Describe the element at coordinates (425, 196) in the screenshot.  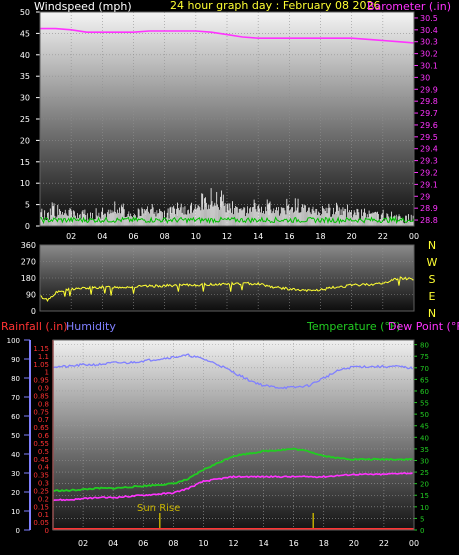
I see `barometer-tick-label: 29` at that location.